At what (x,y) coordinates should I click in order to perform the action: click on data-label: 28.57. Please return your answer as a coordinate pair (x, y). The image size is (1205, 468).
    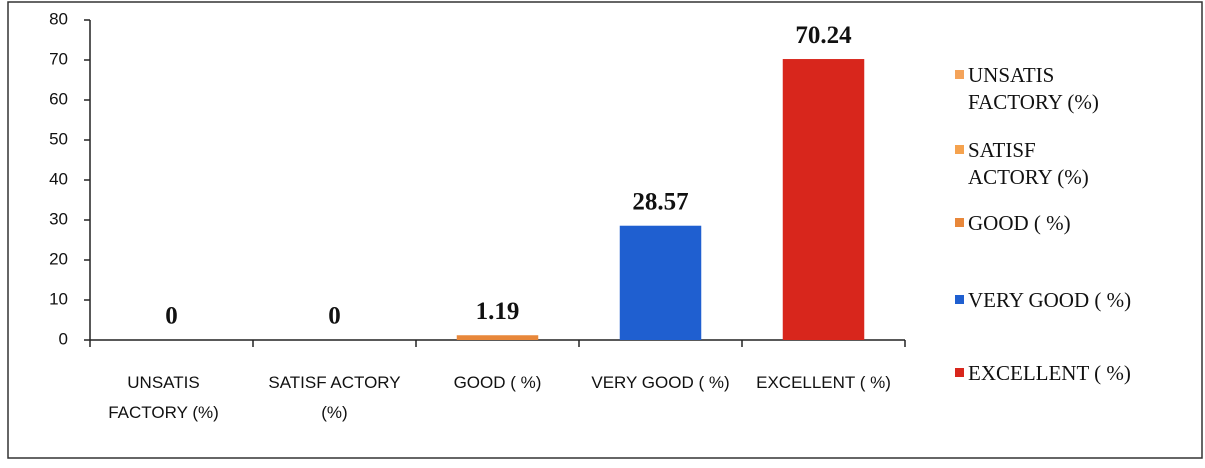
    Looking at the image, I should click on (660, 201).